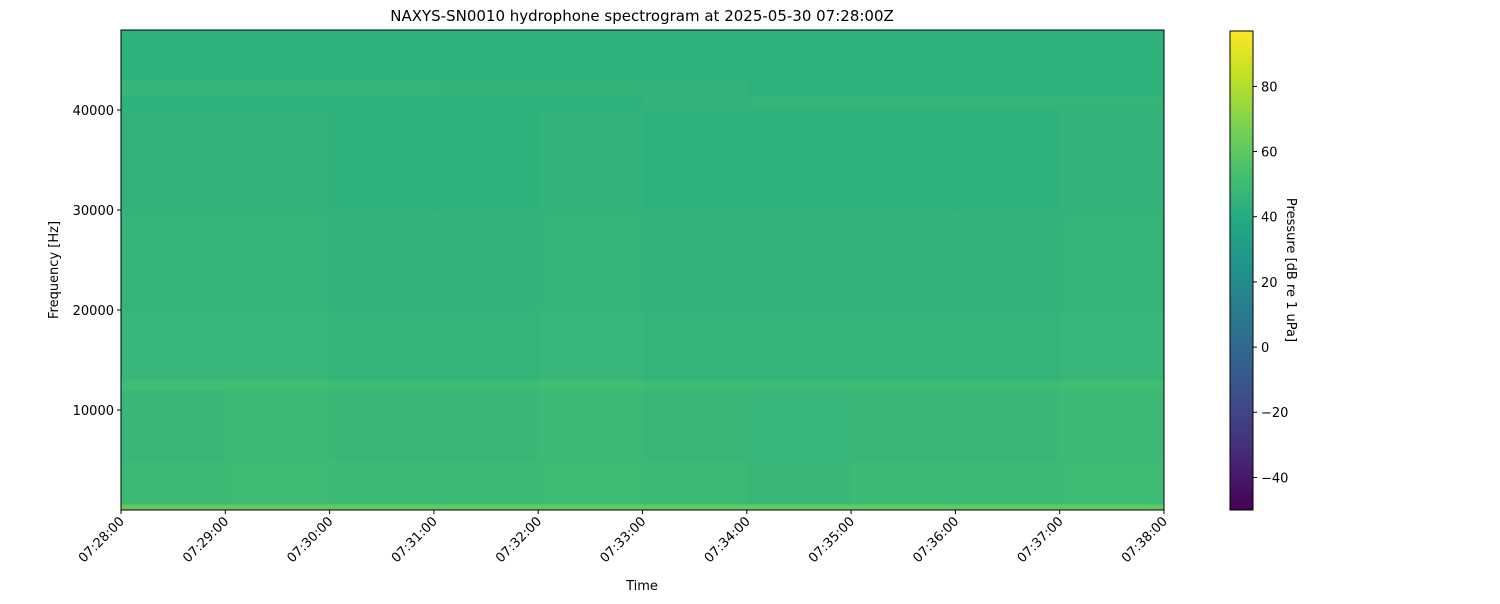 This screenshot has height=604, width=1500. Describe the element at coordinates (93, 411) in the screenshot. I see `y-tick-label: 10000` at that location.